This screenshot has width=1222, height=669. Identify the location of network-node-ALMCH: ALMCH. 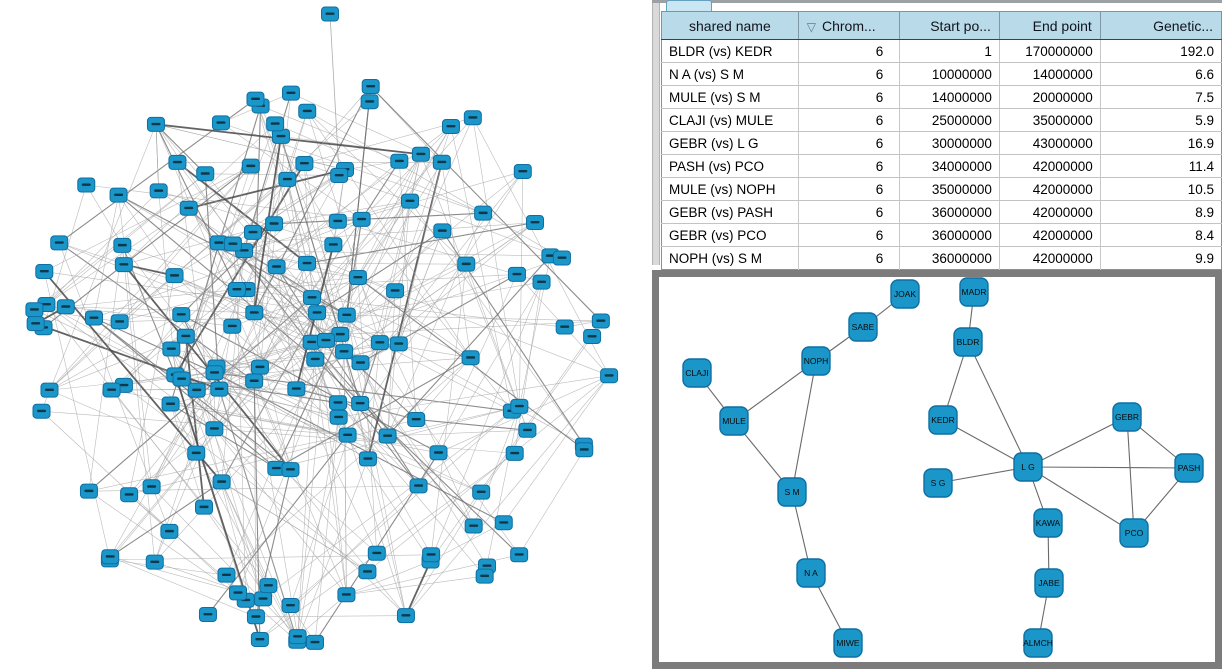
(1038, 643).